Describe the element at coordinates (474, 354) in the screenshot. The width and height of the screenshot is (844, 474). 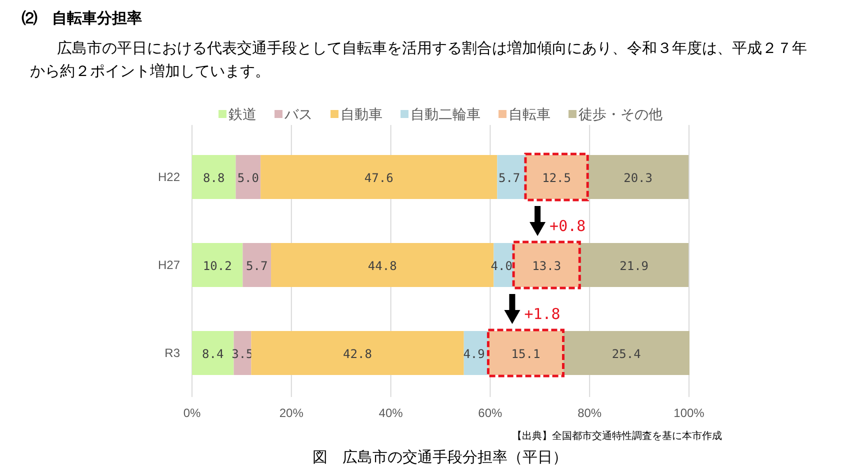
I see `data-label: 4.9` at that location.